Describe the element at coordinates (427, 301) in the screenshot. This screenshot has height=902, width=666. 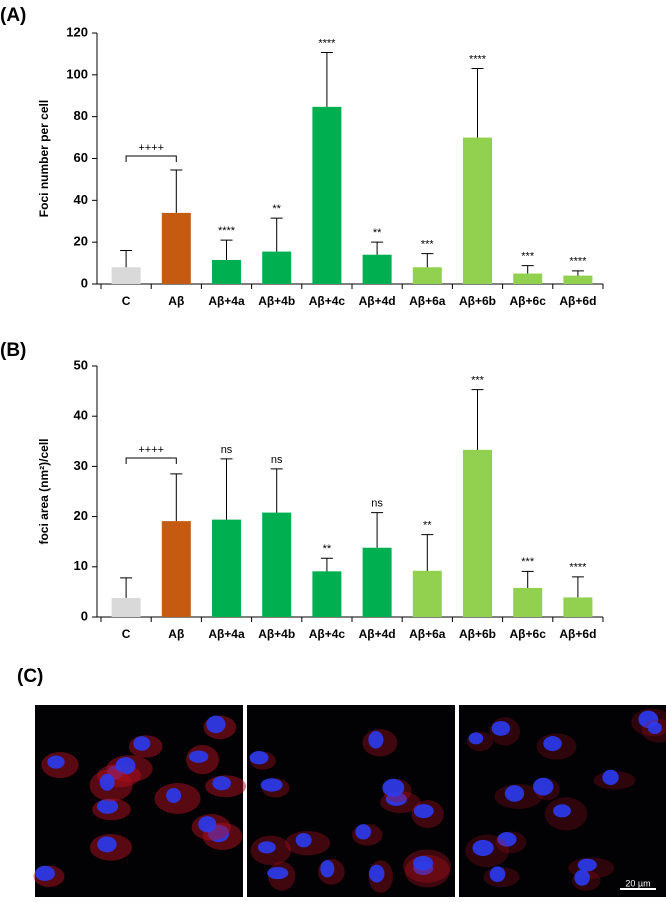
I see `x-tick-label: Aβ+6a` at that location.